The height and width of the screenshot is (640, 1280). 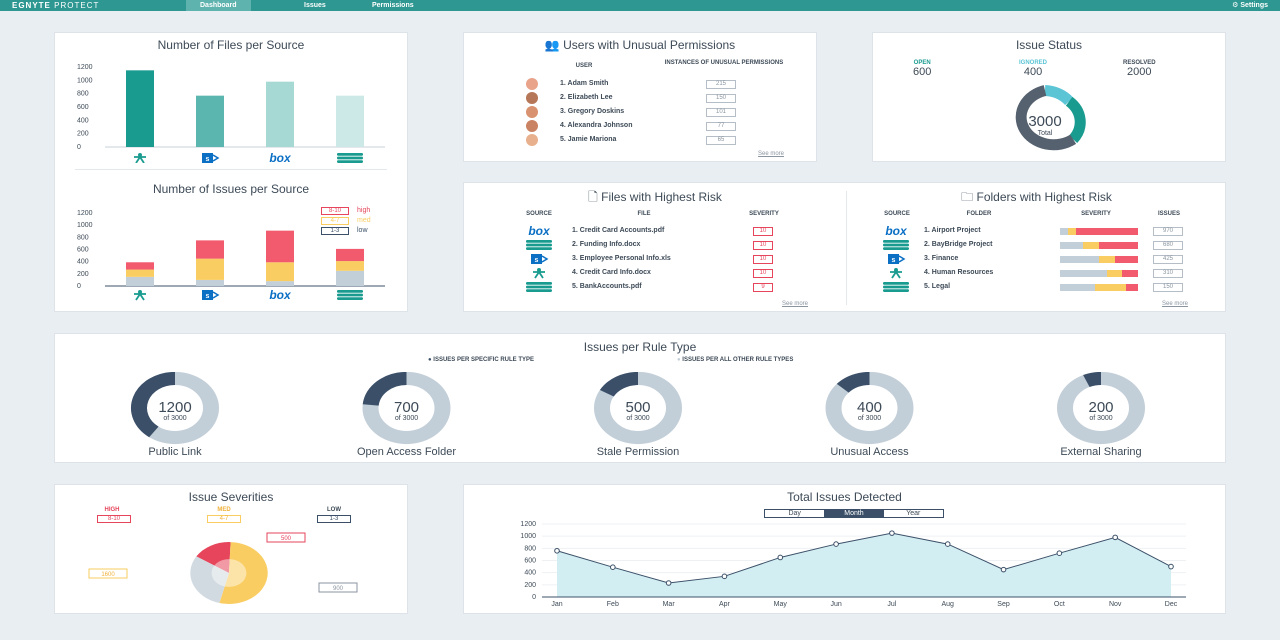 What do you see at coordinates (1059, 604) in the screenshot?
I see `x-tick-label: Oct` at bounding box center [1059, 604].